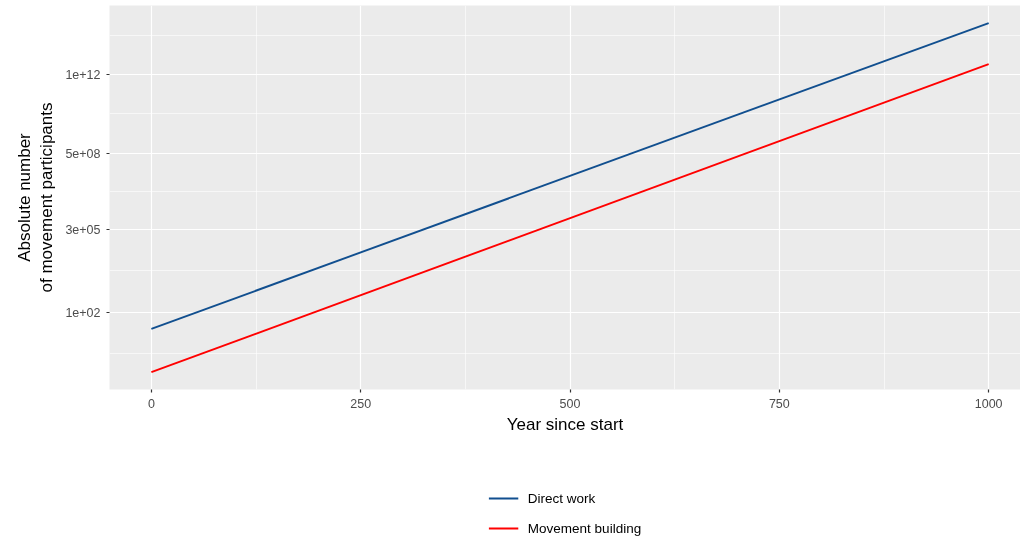  Describe the element at coordinates (779, 403) in the screenshot. I see `x-tick-label: 750` at that location.